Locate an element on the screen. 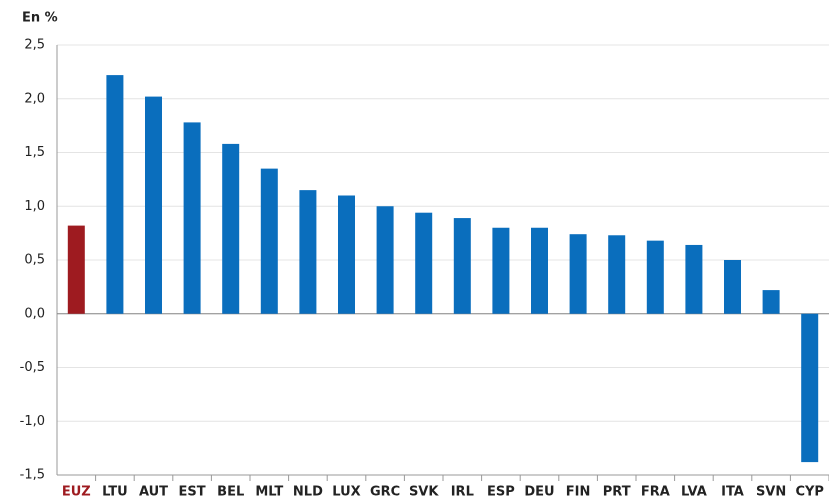 Image resolution: width=829 pixels, height=502 pixels. x-tick-label: FRA is located at coordinates (655, 492).